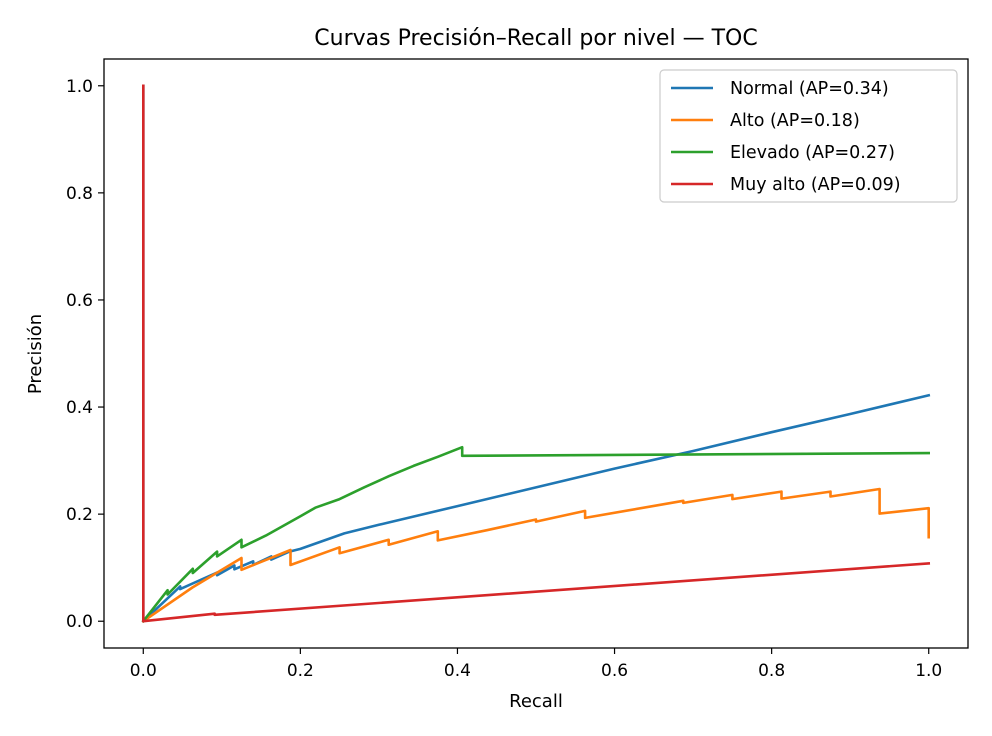 Image resolution: width=992 pixels, height=736 pixels. I want to click on legend-label-normal: Normal (AP=0.34), so click(809, 89).